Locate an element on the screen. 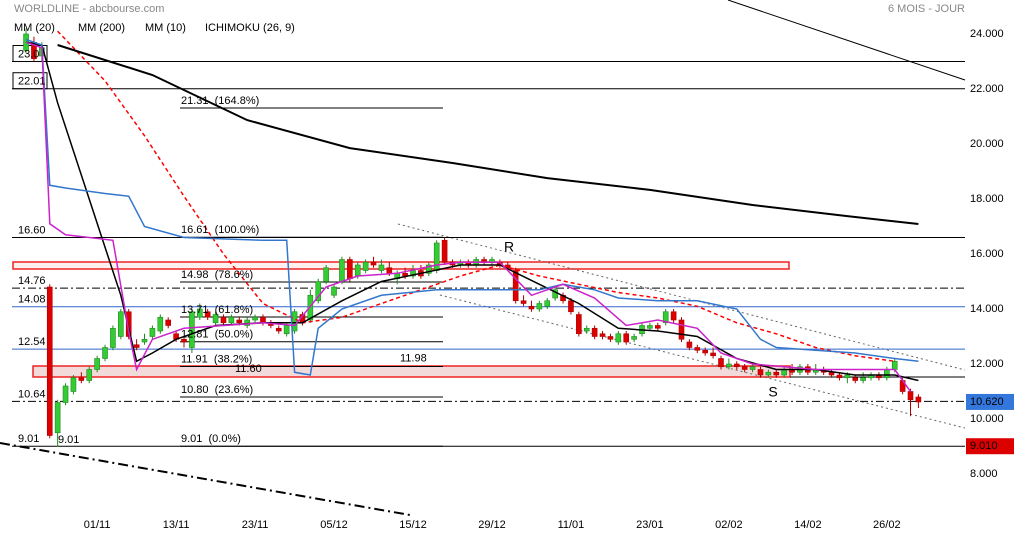 The image size is (1014, 538). resistance-zone is located at coordinates (401, 265).